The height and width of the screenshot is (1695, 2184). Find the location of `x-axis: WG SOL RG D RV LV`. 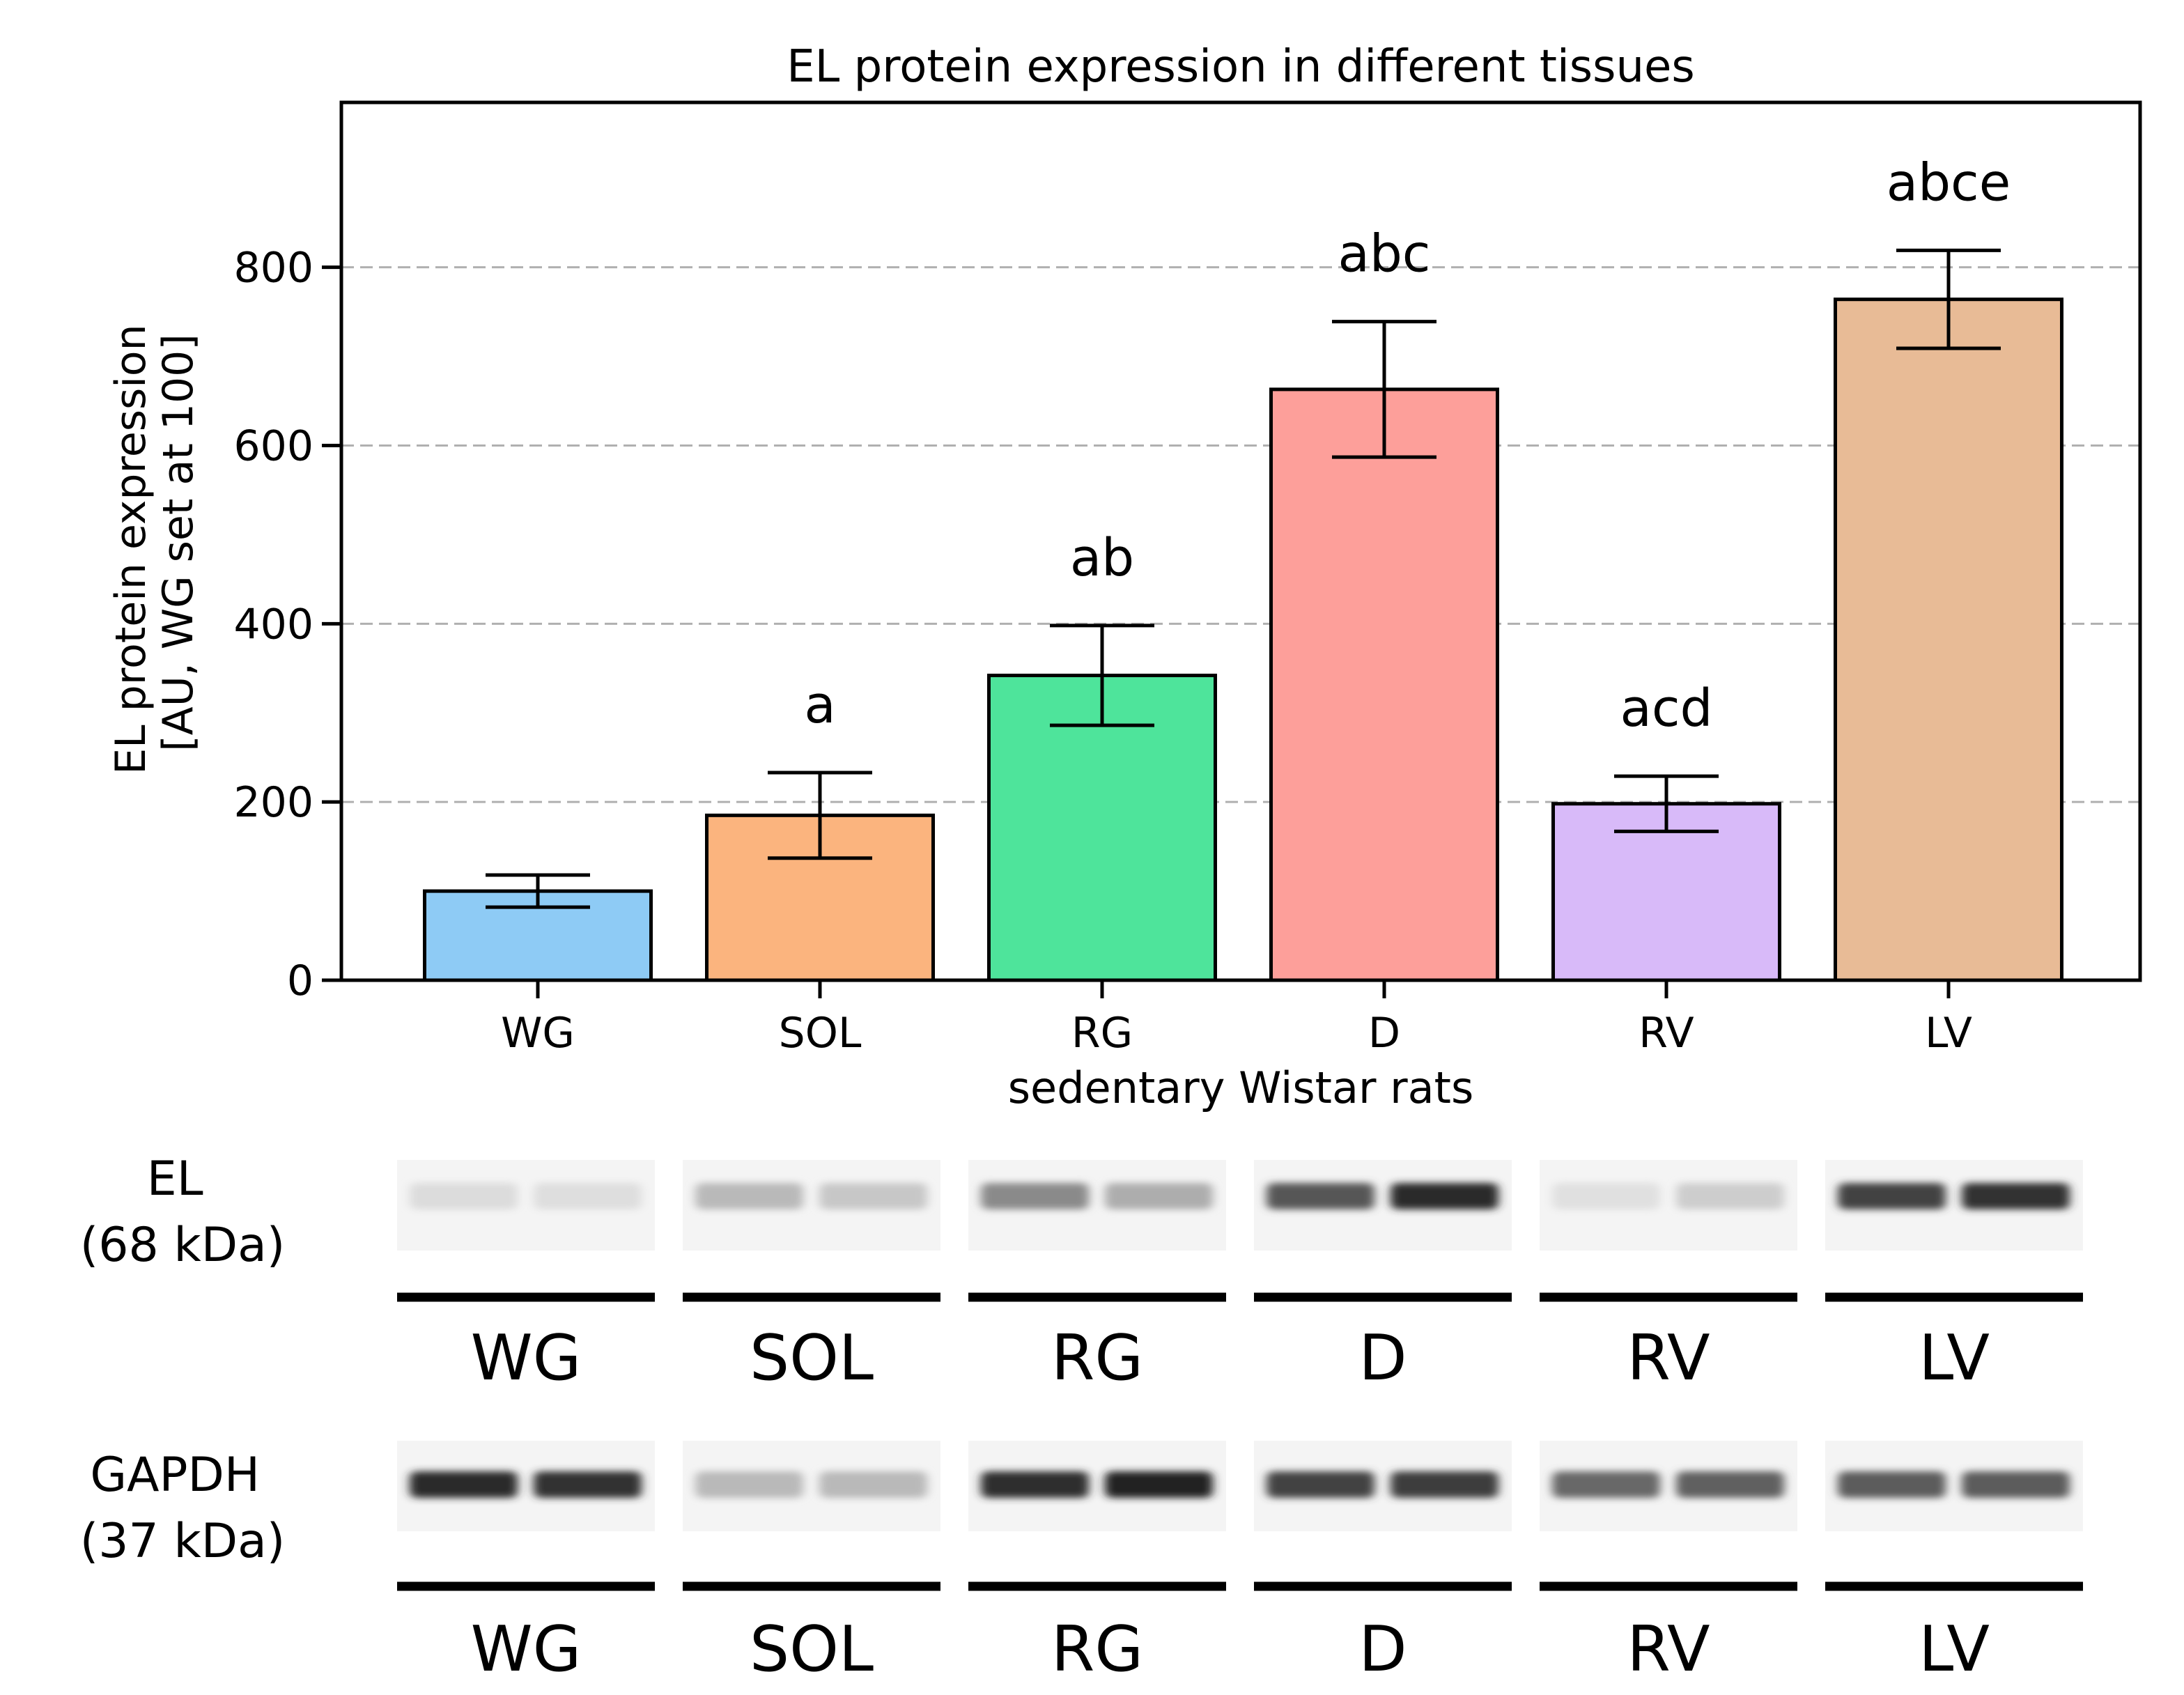

x-axis: WG SOL RG D RV LV is located at coordinates (1236, 1019).